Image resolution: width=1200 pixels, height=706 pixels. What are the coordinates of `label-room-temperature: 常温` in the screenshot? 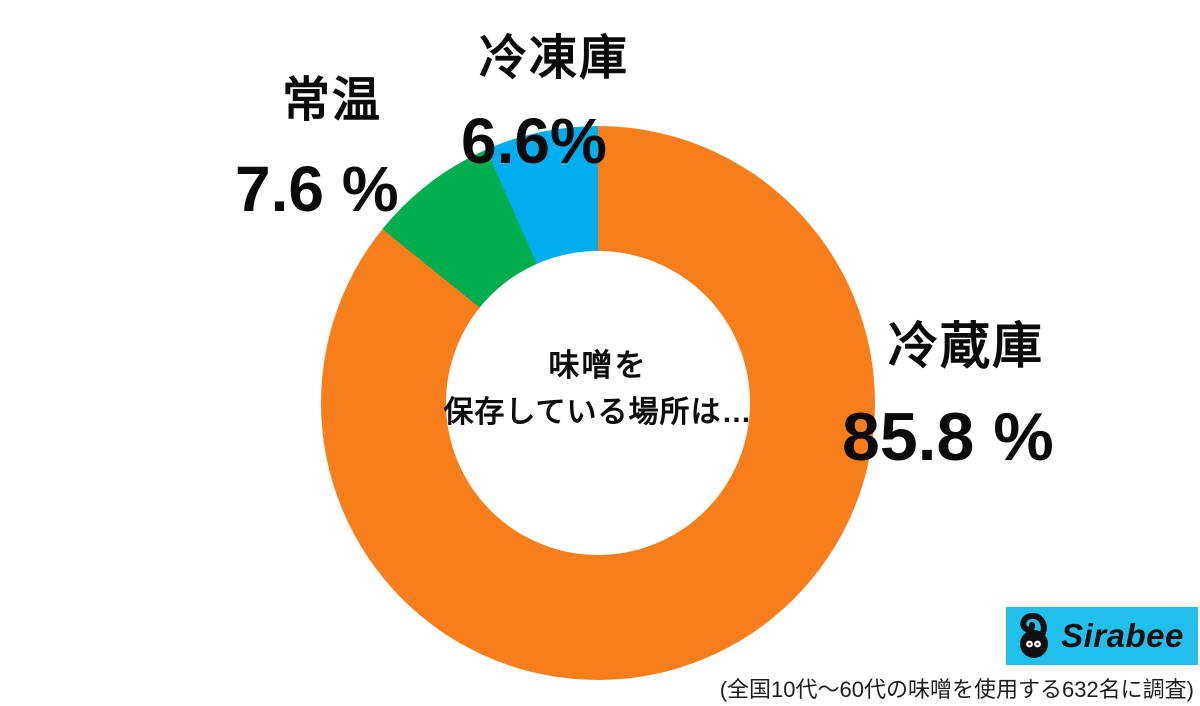 It's located at (332, 100).